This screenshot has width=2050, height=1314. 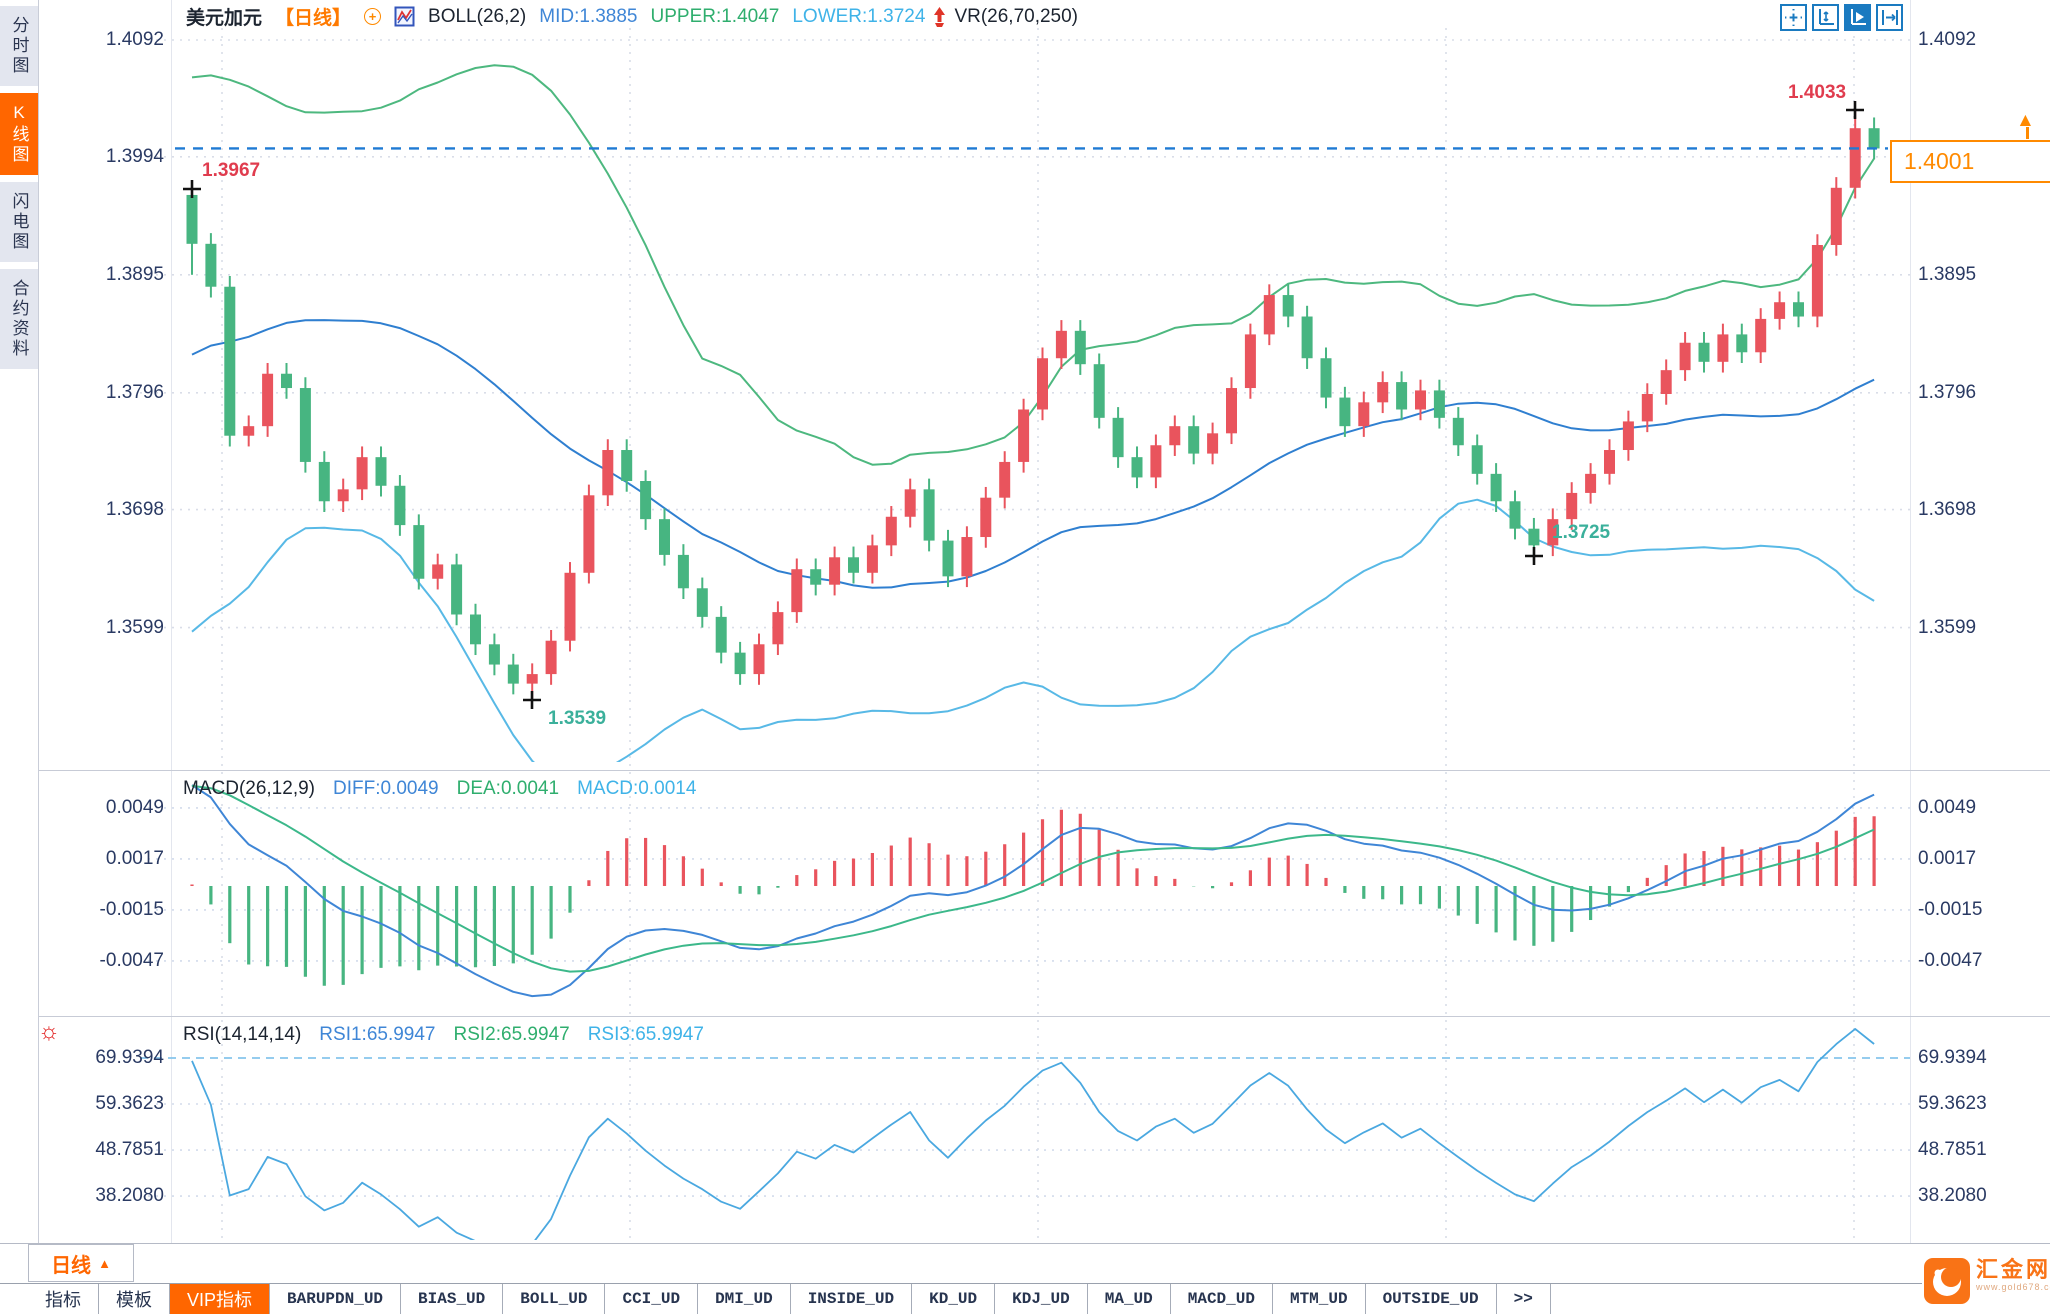 What do you see at coordinates (134, 392) in the screenshot?
I see `price-axis-label-left-3: 1.3796` at bounding box center [134, 392].